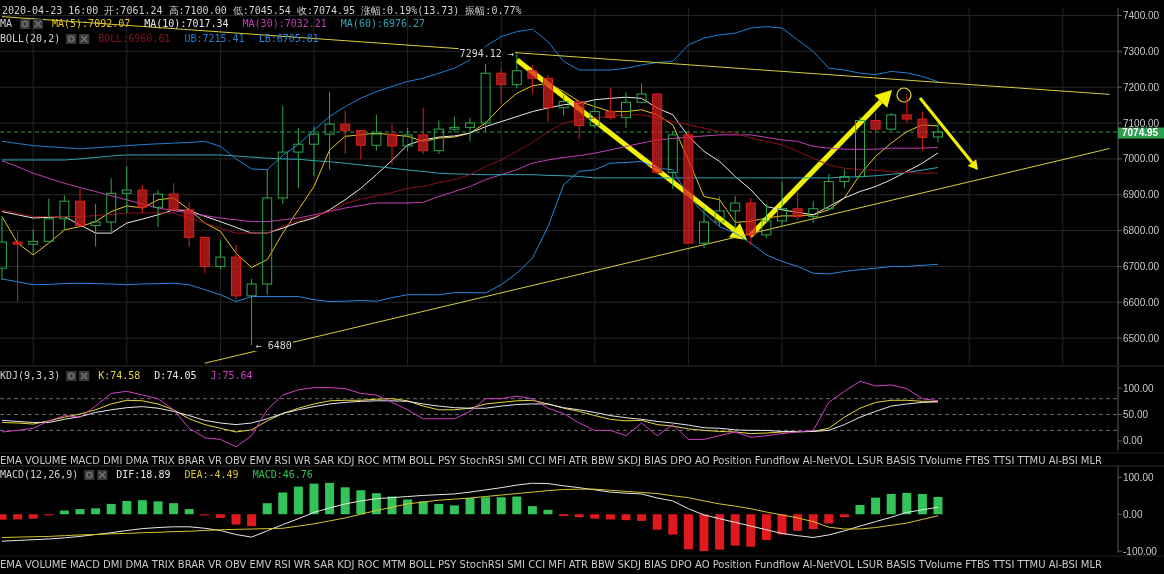  I want to click on text: CCI, so click(537, 564).